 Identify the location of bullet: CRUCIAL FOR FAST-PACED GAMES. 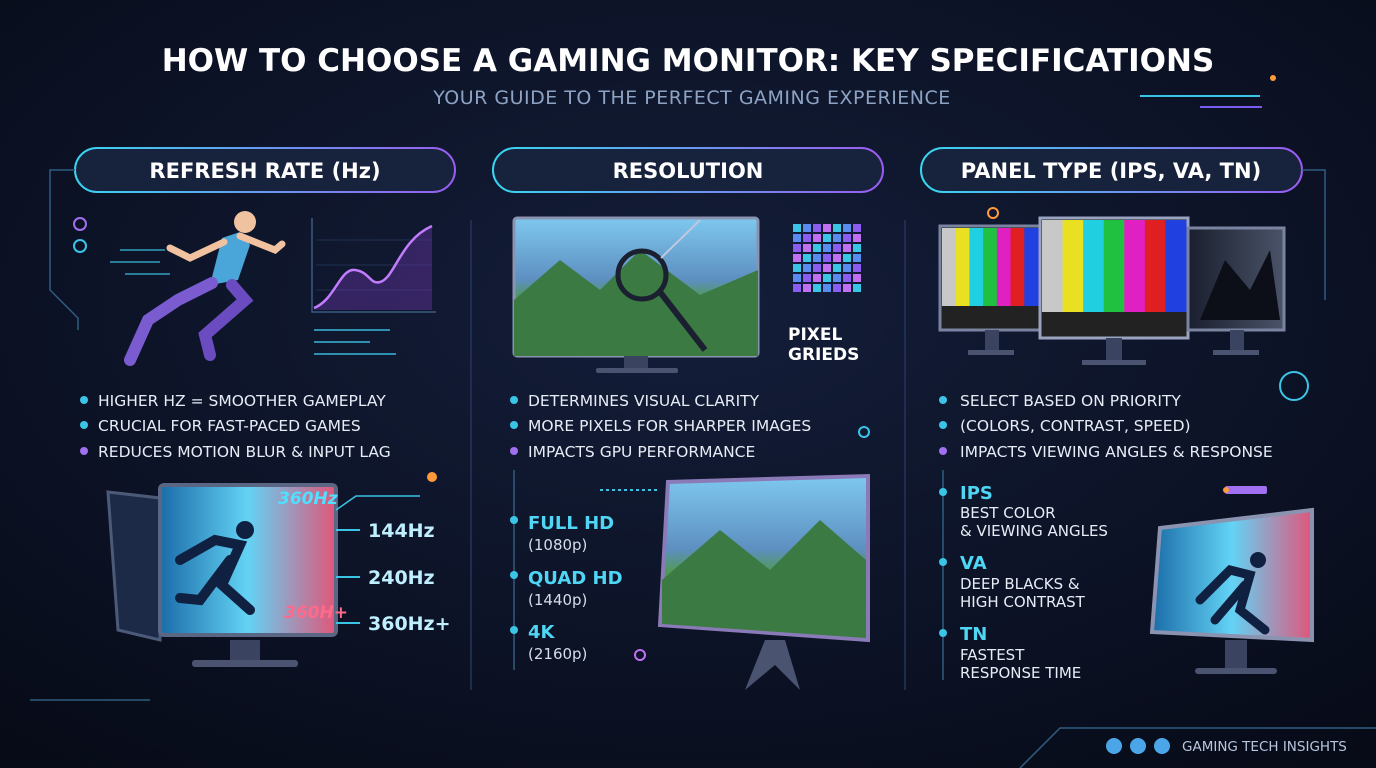
(229, 426).